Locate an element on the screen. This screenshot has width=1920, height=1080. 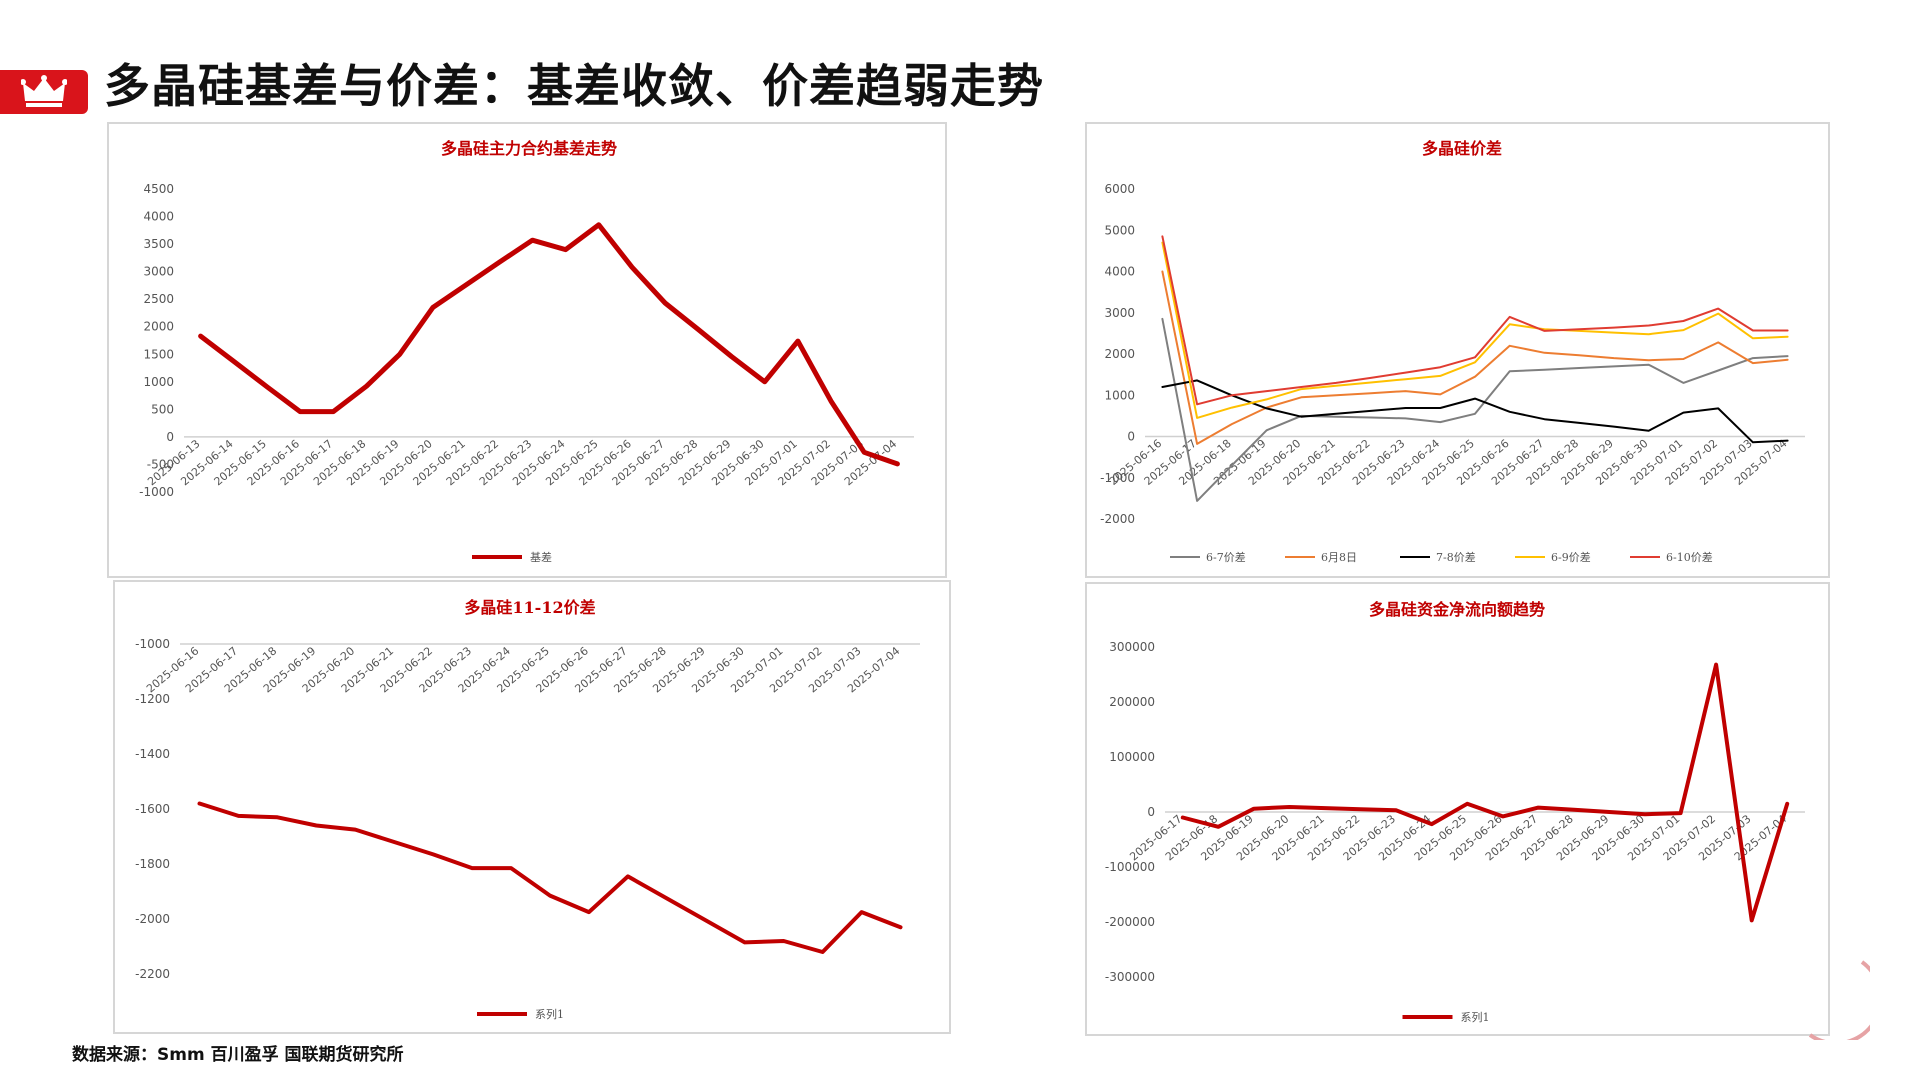
legend-label: 基差 is located at coordinates (541, 557).